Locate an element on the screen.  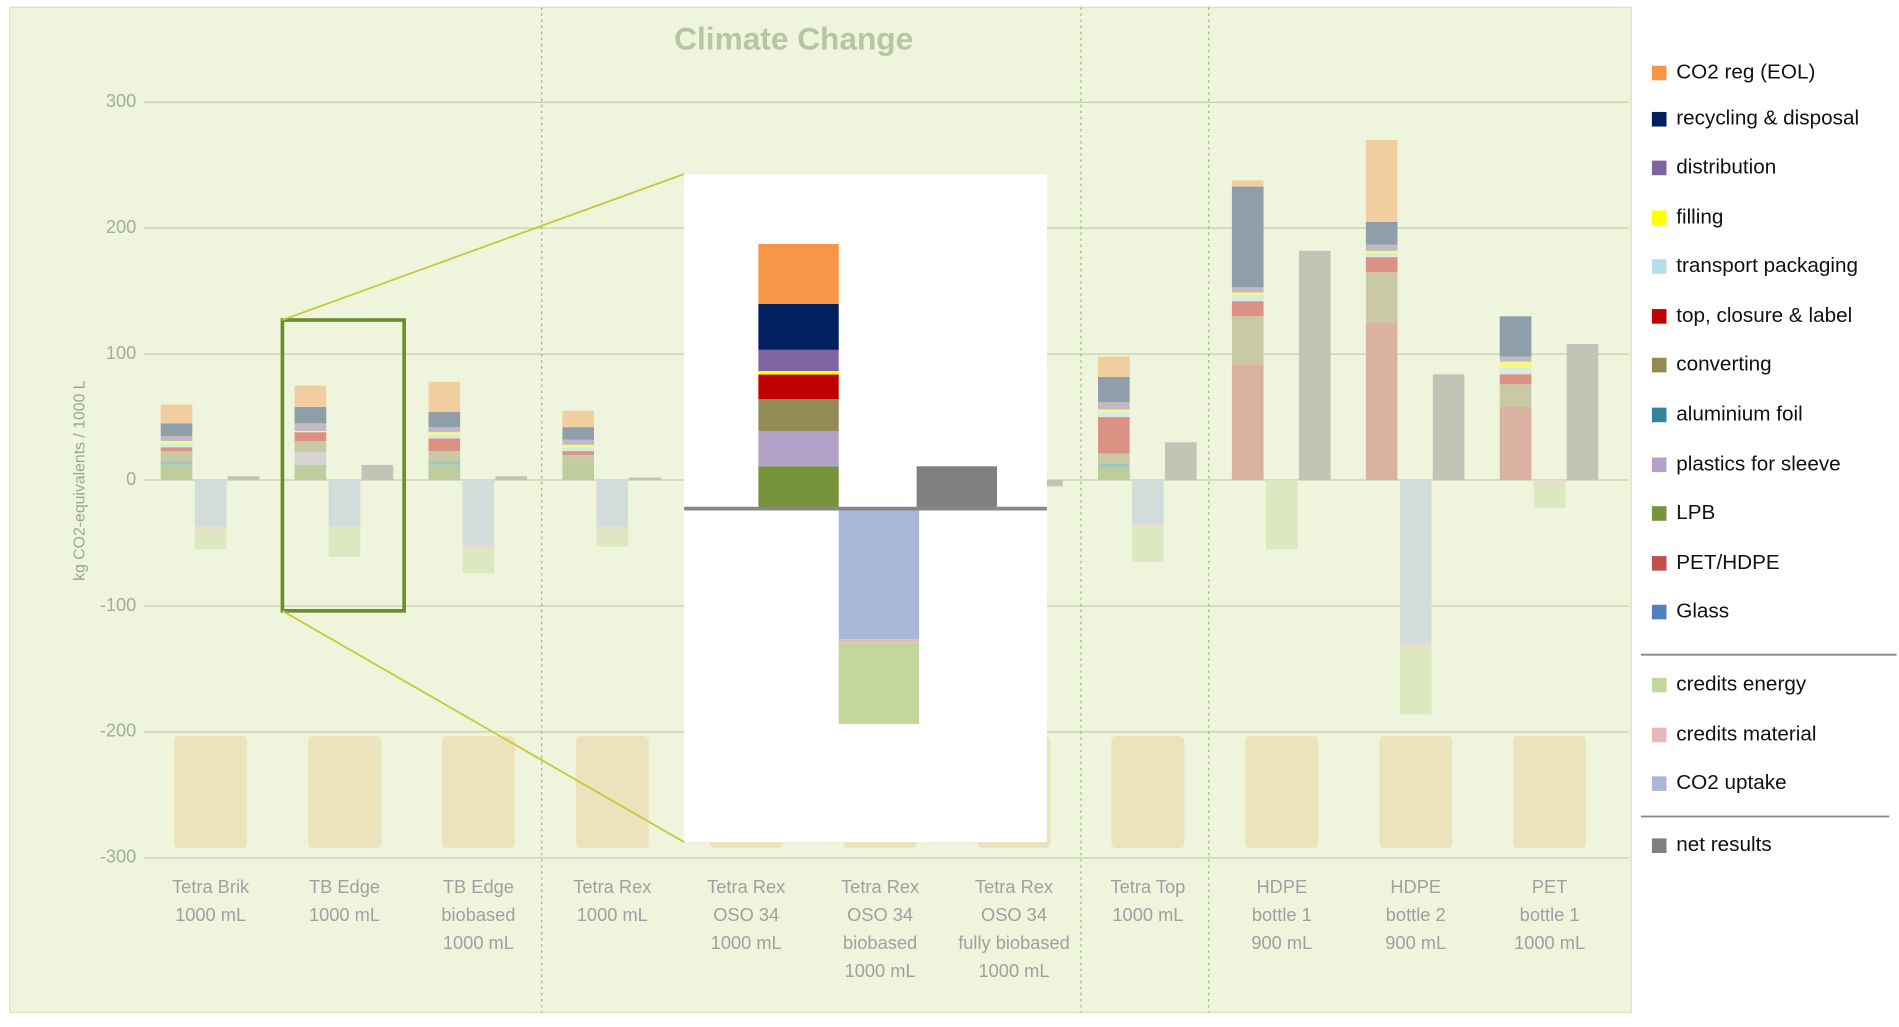
legend-label: filling is located at coordinates (1699, 216).